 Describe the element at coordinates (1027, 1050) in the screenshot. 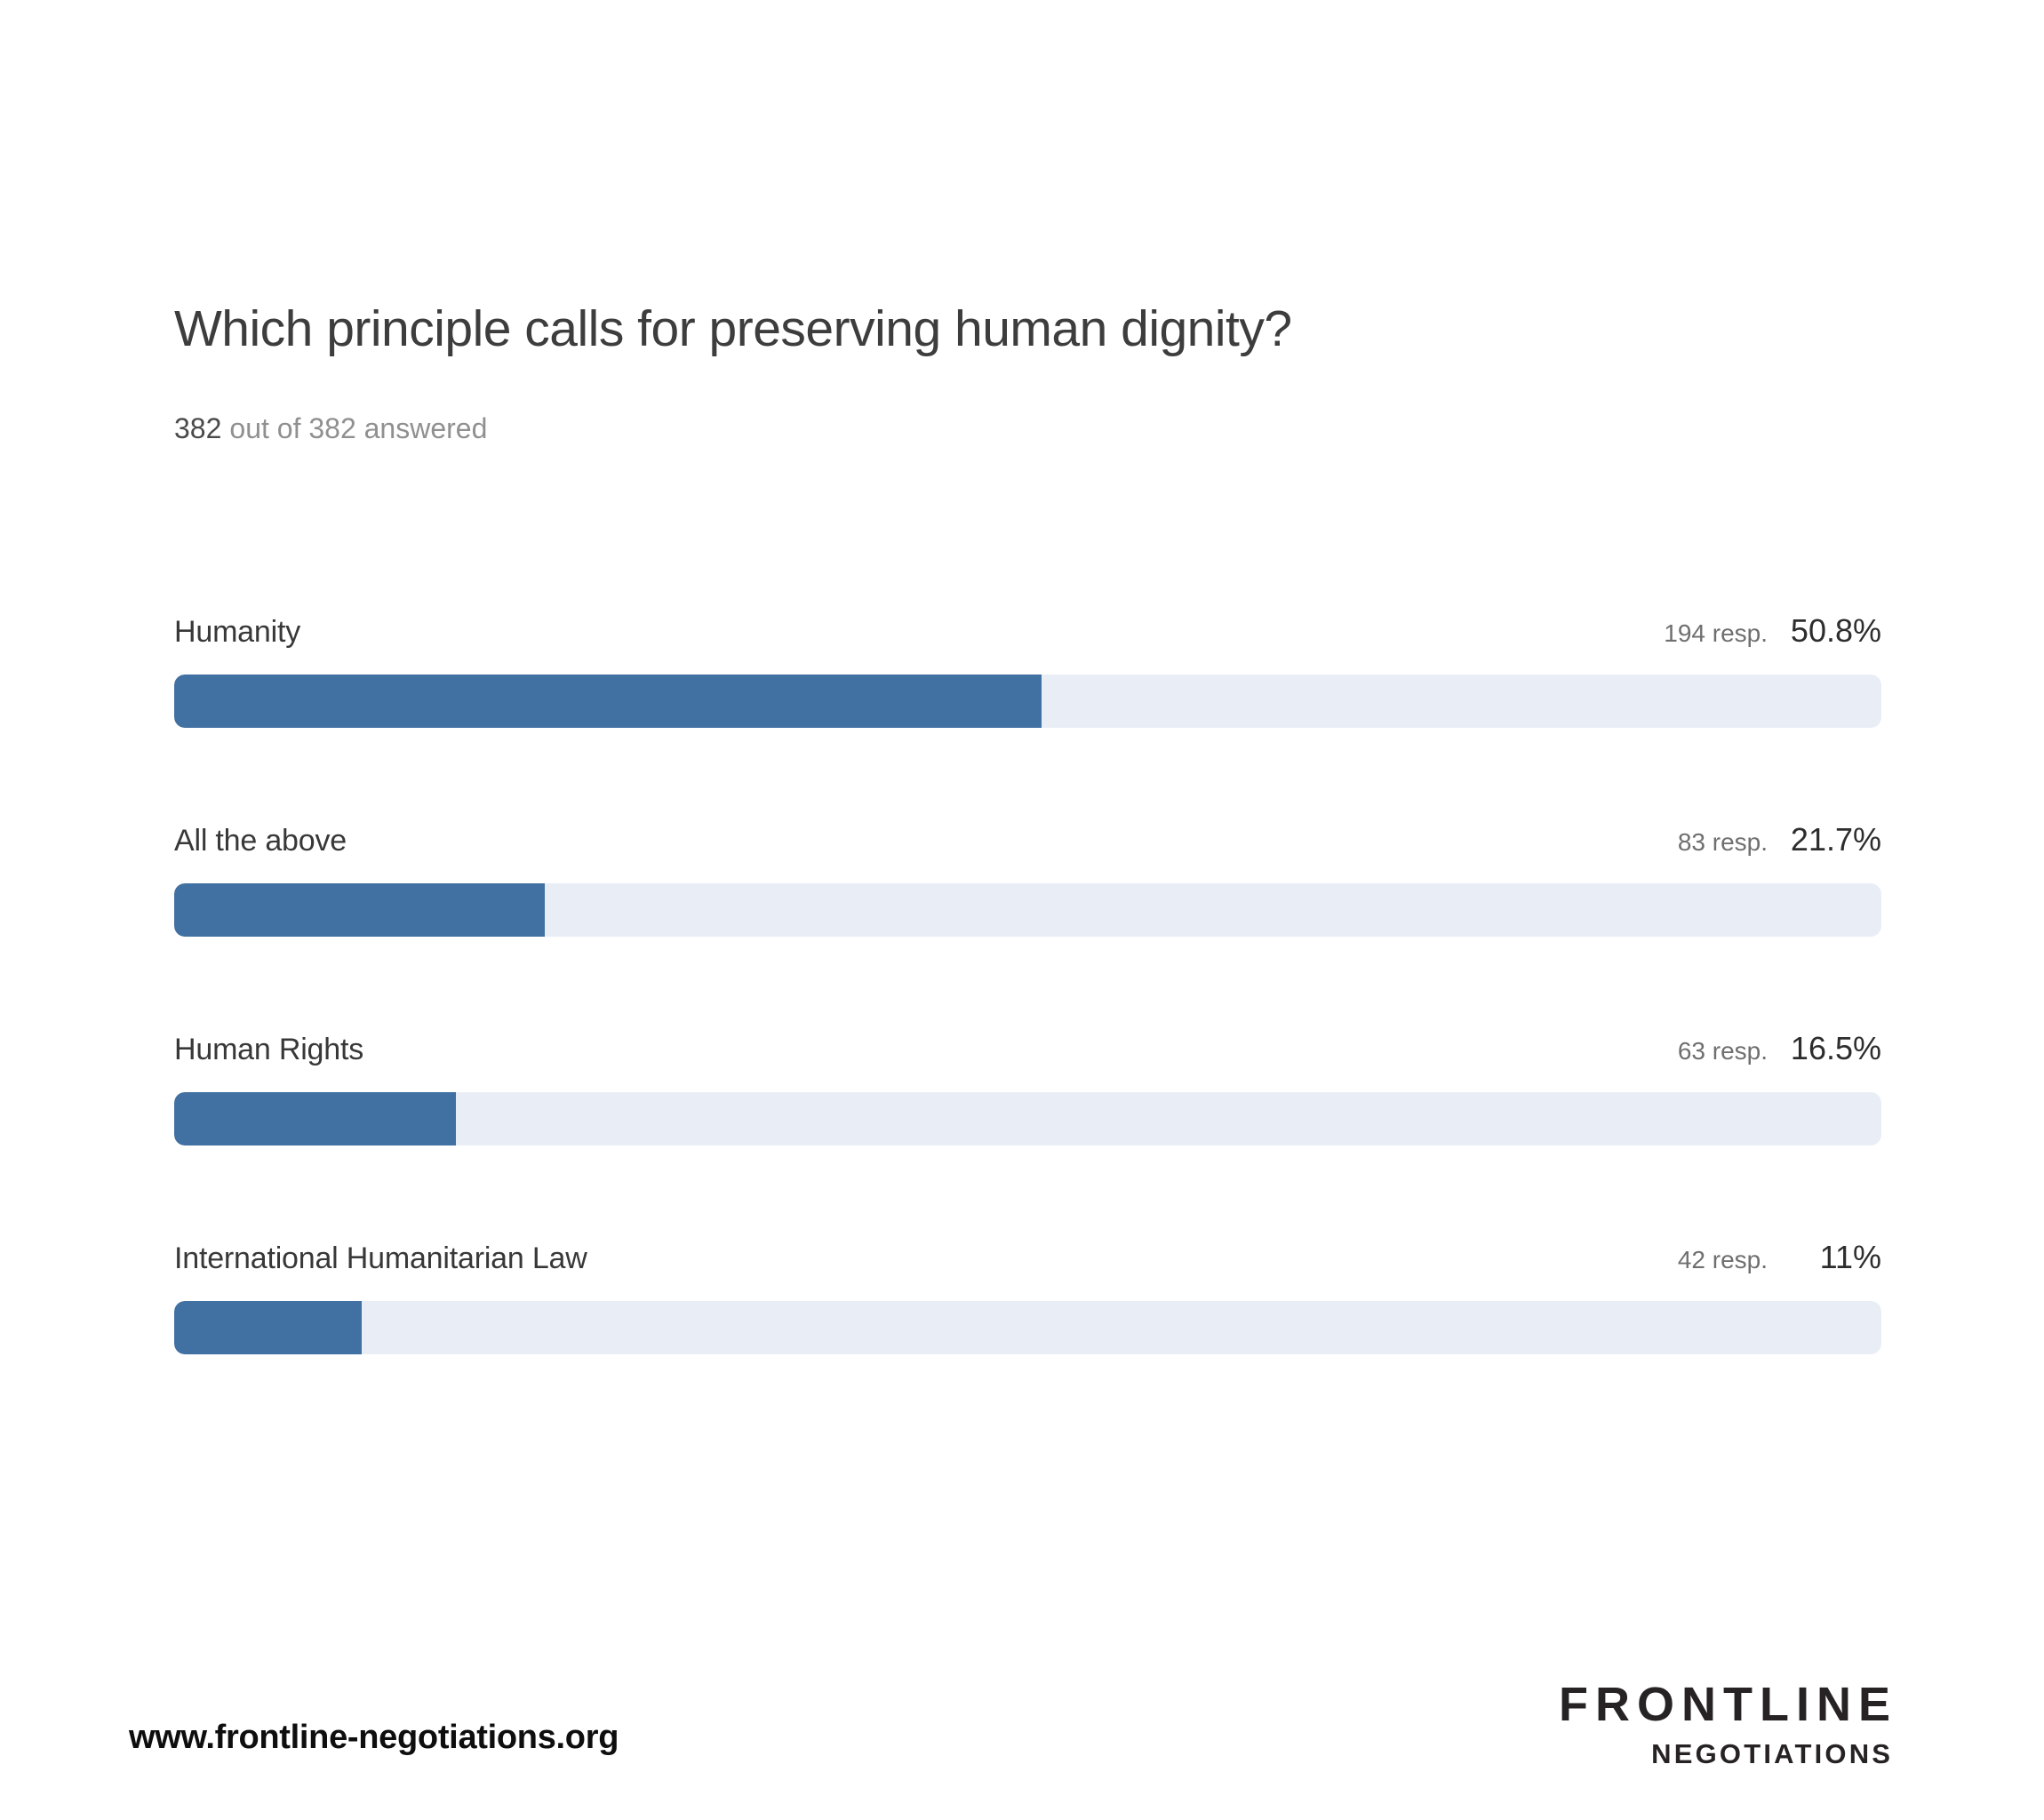

I see `answer-row-header: Human Rights 63 resp. 16.5%` at that location.